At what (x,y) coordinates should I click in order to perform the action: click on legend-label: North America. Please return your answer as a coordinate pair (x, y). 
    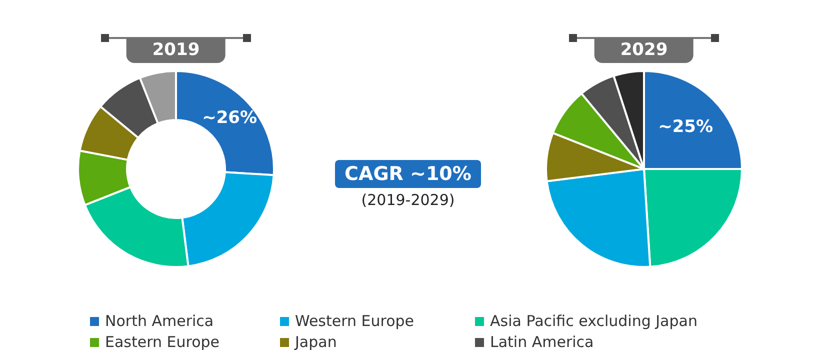
    Looking at the image, I should click on (159, 321).